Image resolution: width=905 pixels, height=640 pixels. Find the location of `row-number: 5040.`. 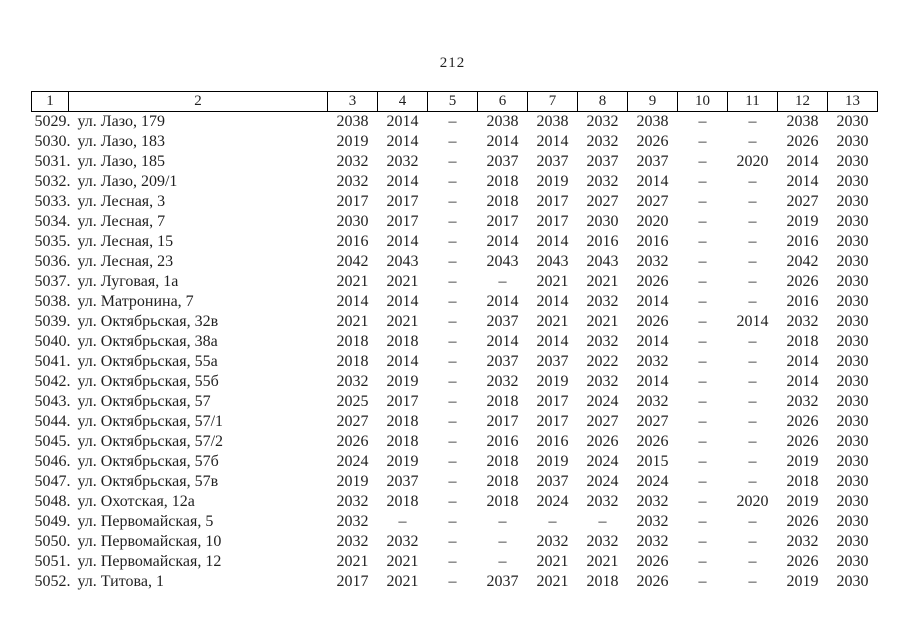

row-number: 5040. is located at coordinates (52, 341).